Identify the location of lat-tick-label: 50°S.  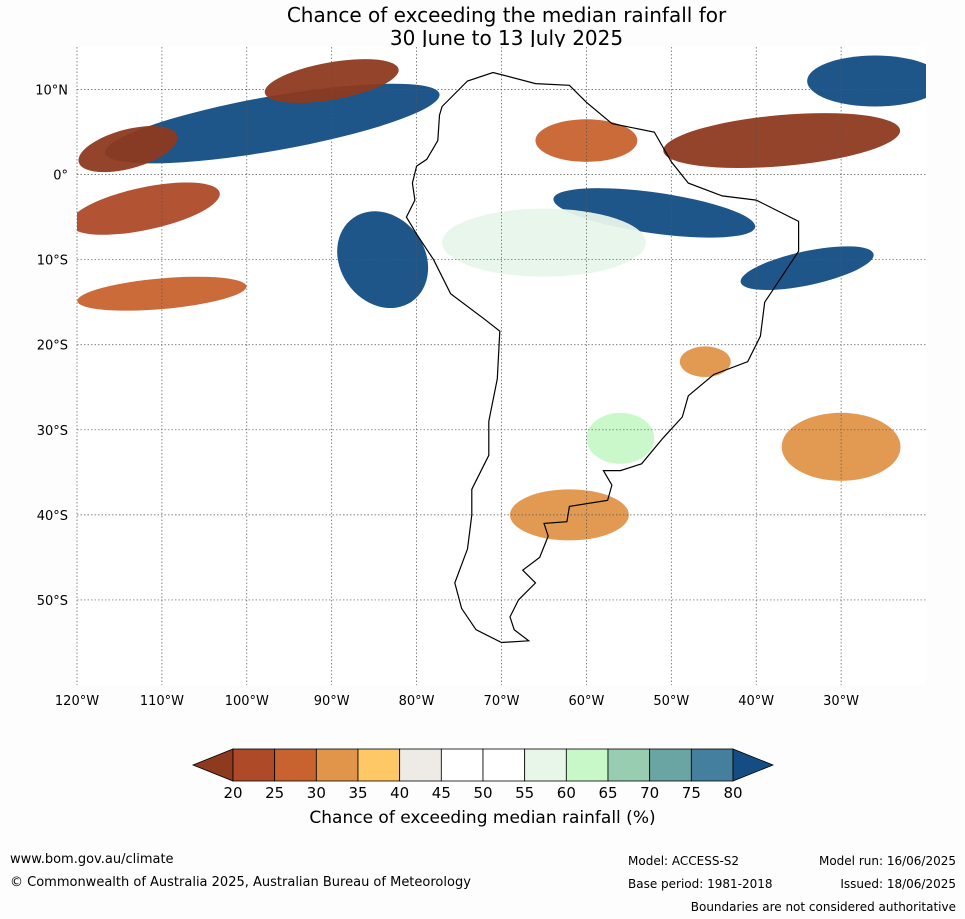
(52, 601).